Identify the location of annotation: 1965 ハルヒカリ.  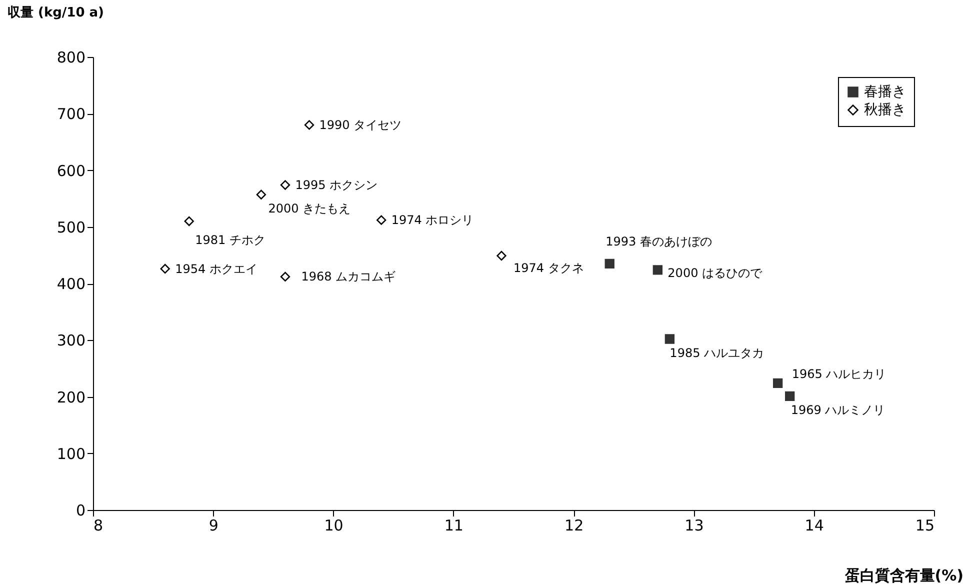
(839, 374).